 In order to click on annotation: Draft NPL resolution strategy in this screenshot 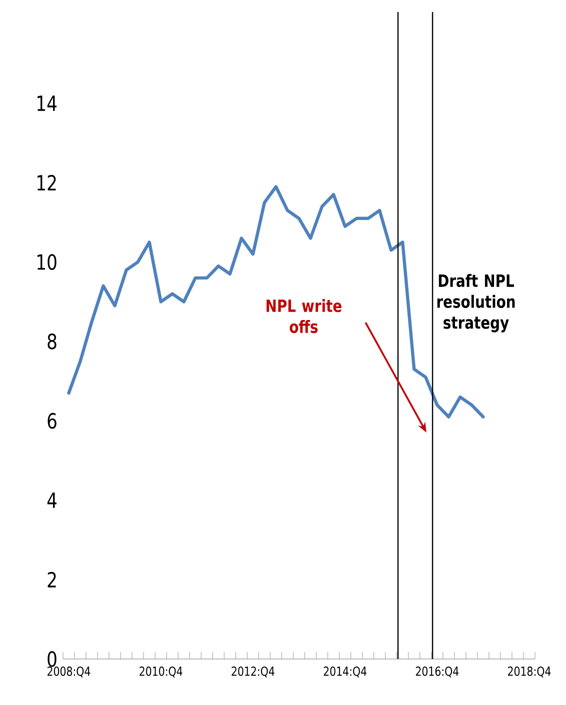, I will do `click(476, 303)`.